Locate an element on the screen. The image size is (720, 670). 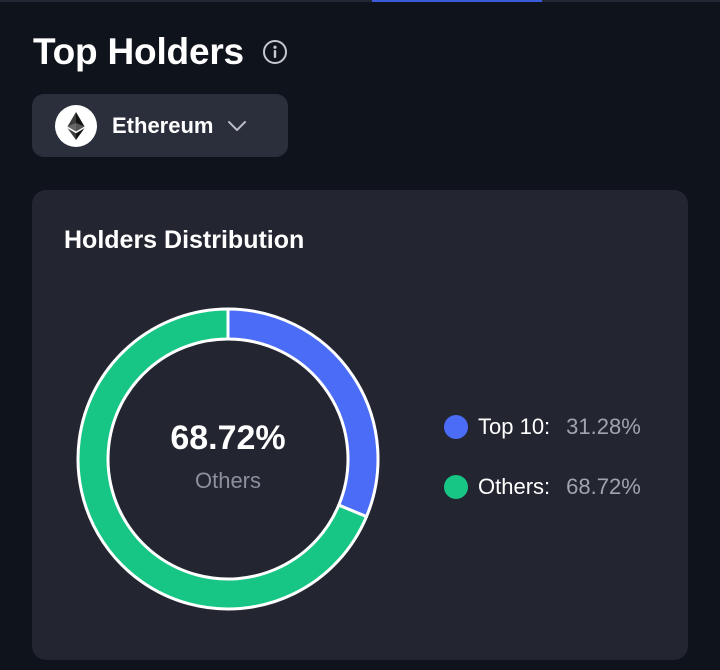
chain-select-dropdown: Ethereum is located at coordinates (160, 125).